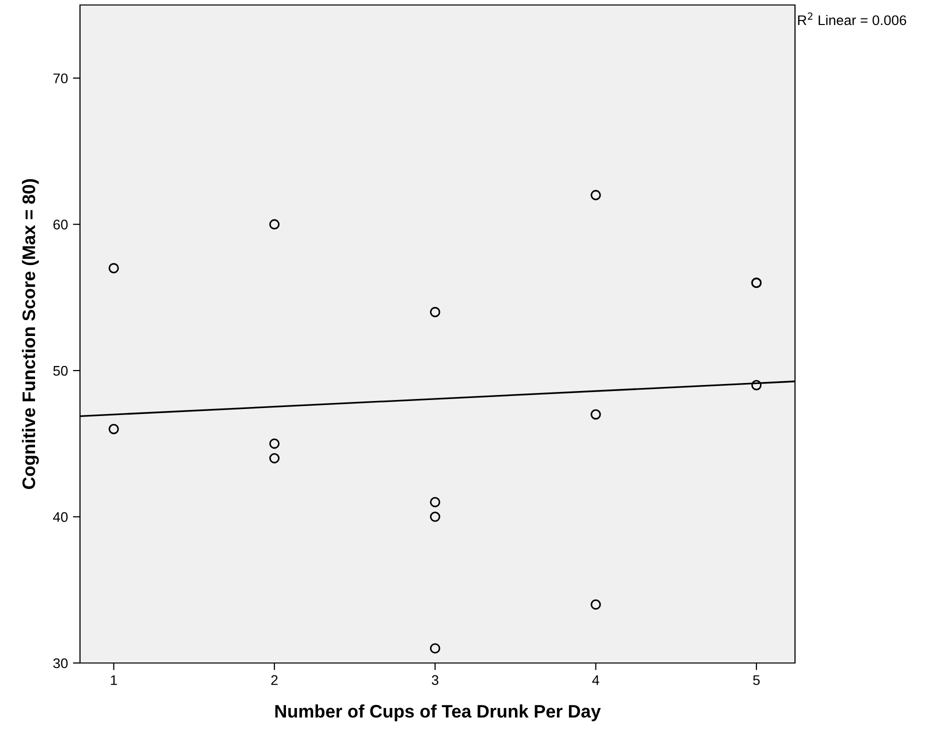  What do you see at coordinates (756, 680) in the screenshot?
I see `x-tick-label: 5` at bounding box center [756, 680].